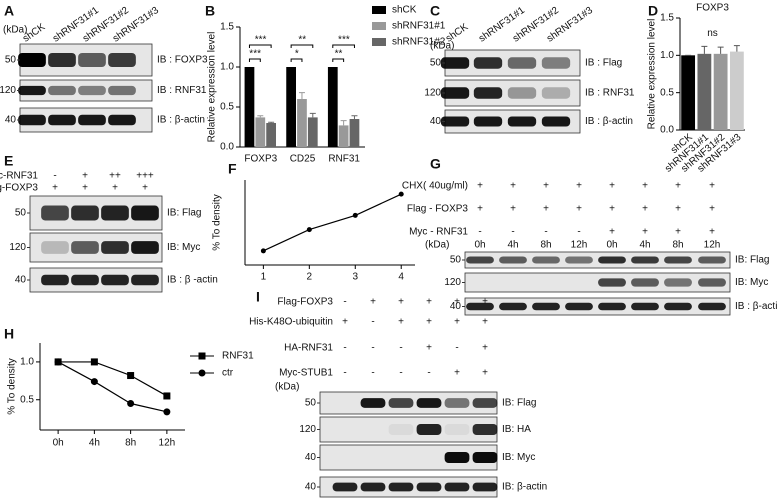  Describe the element at coordinates (9, 334) in the screenshot. I see `panel-label: H` at that location.